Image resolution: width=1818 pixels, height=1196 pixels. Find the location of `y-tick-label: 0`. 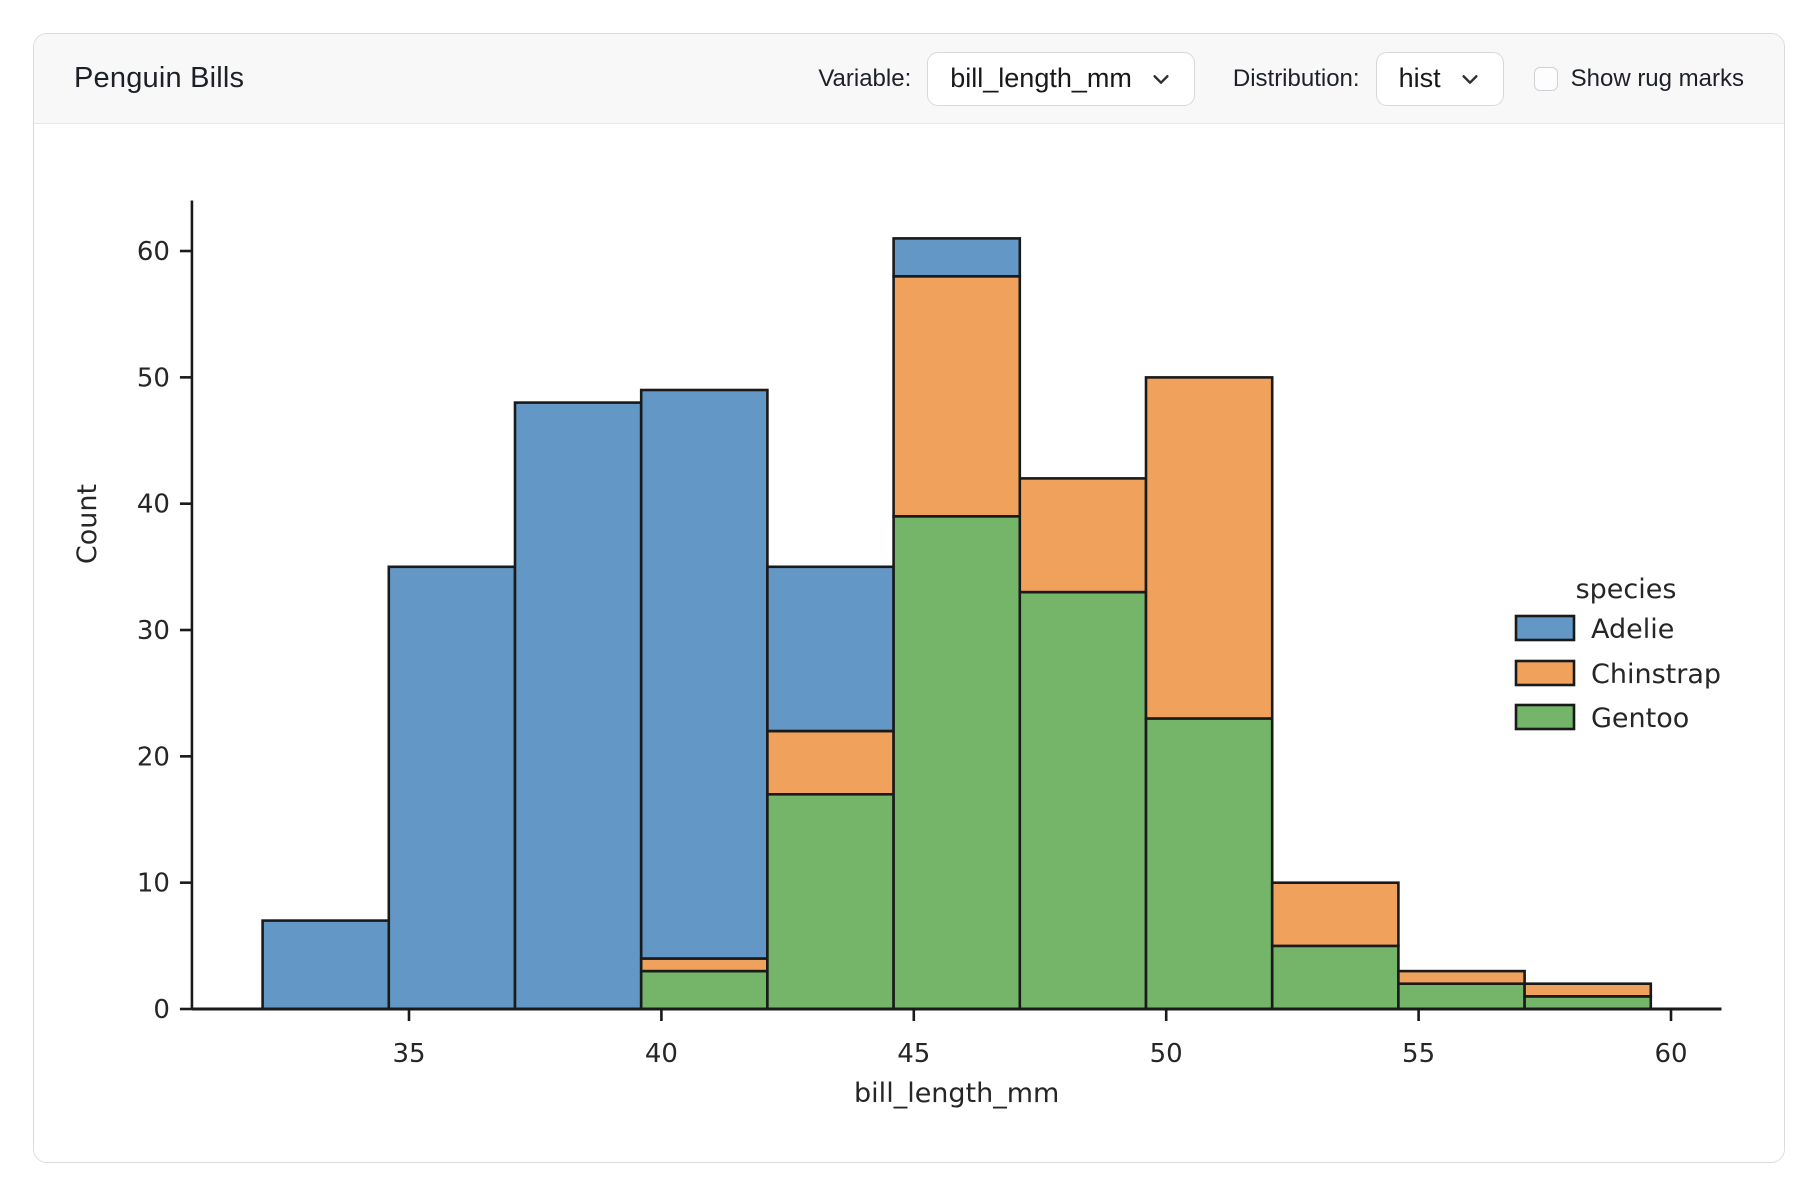

y-tick-label: 0 is located at coordinates (161, 1010).